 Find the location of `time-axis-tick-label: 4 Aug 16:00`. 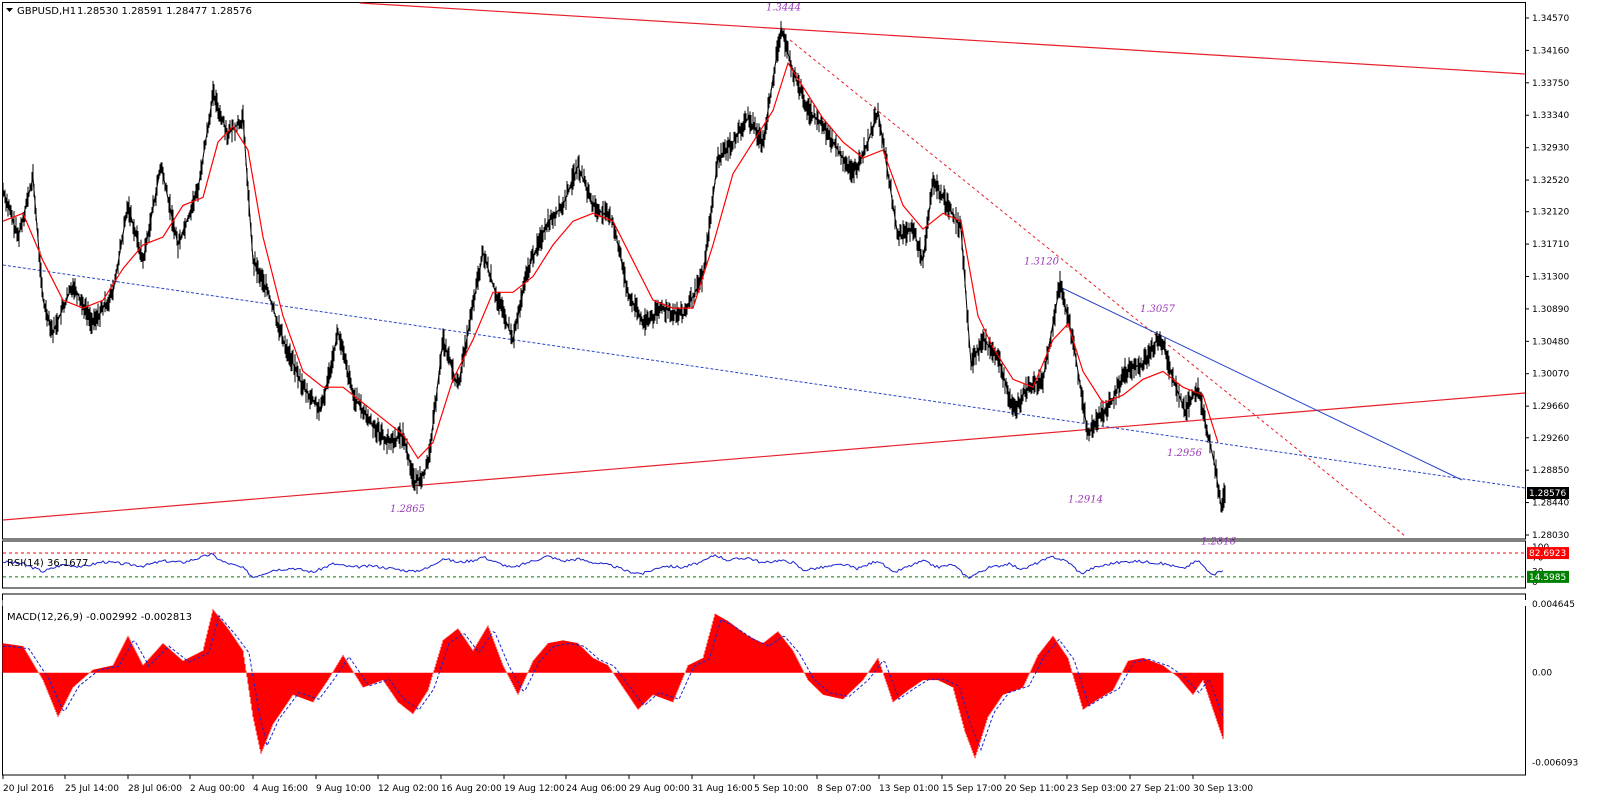

time-axis-tick-label: 4 Aug 16:00 is located at coordinates (280, 789).